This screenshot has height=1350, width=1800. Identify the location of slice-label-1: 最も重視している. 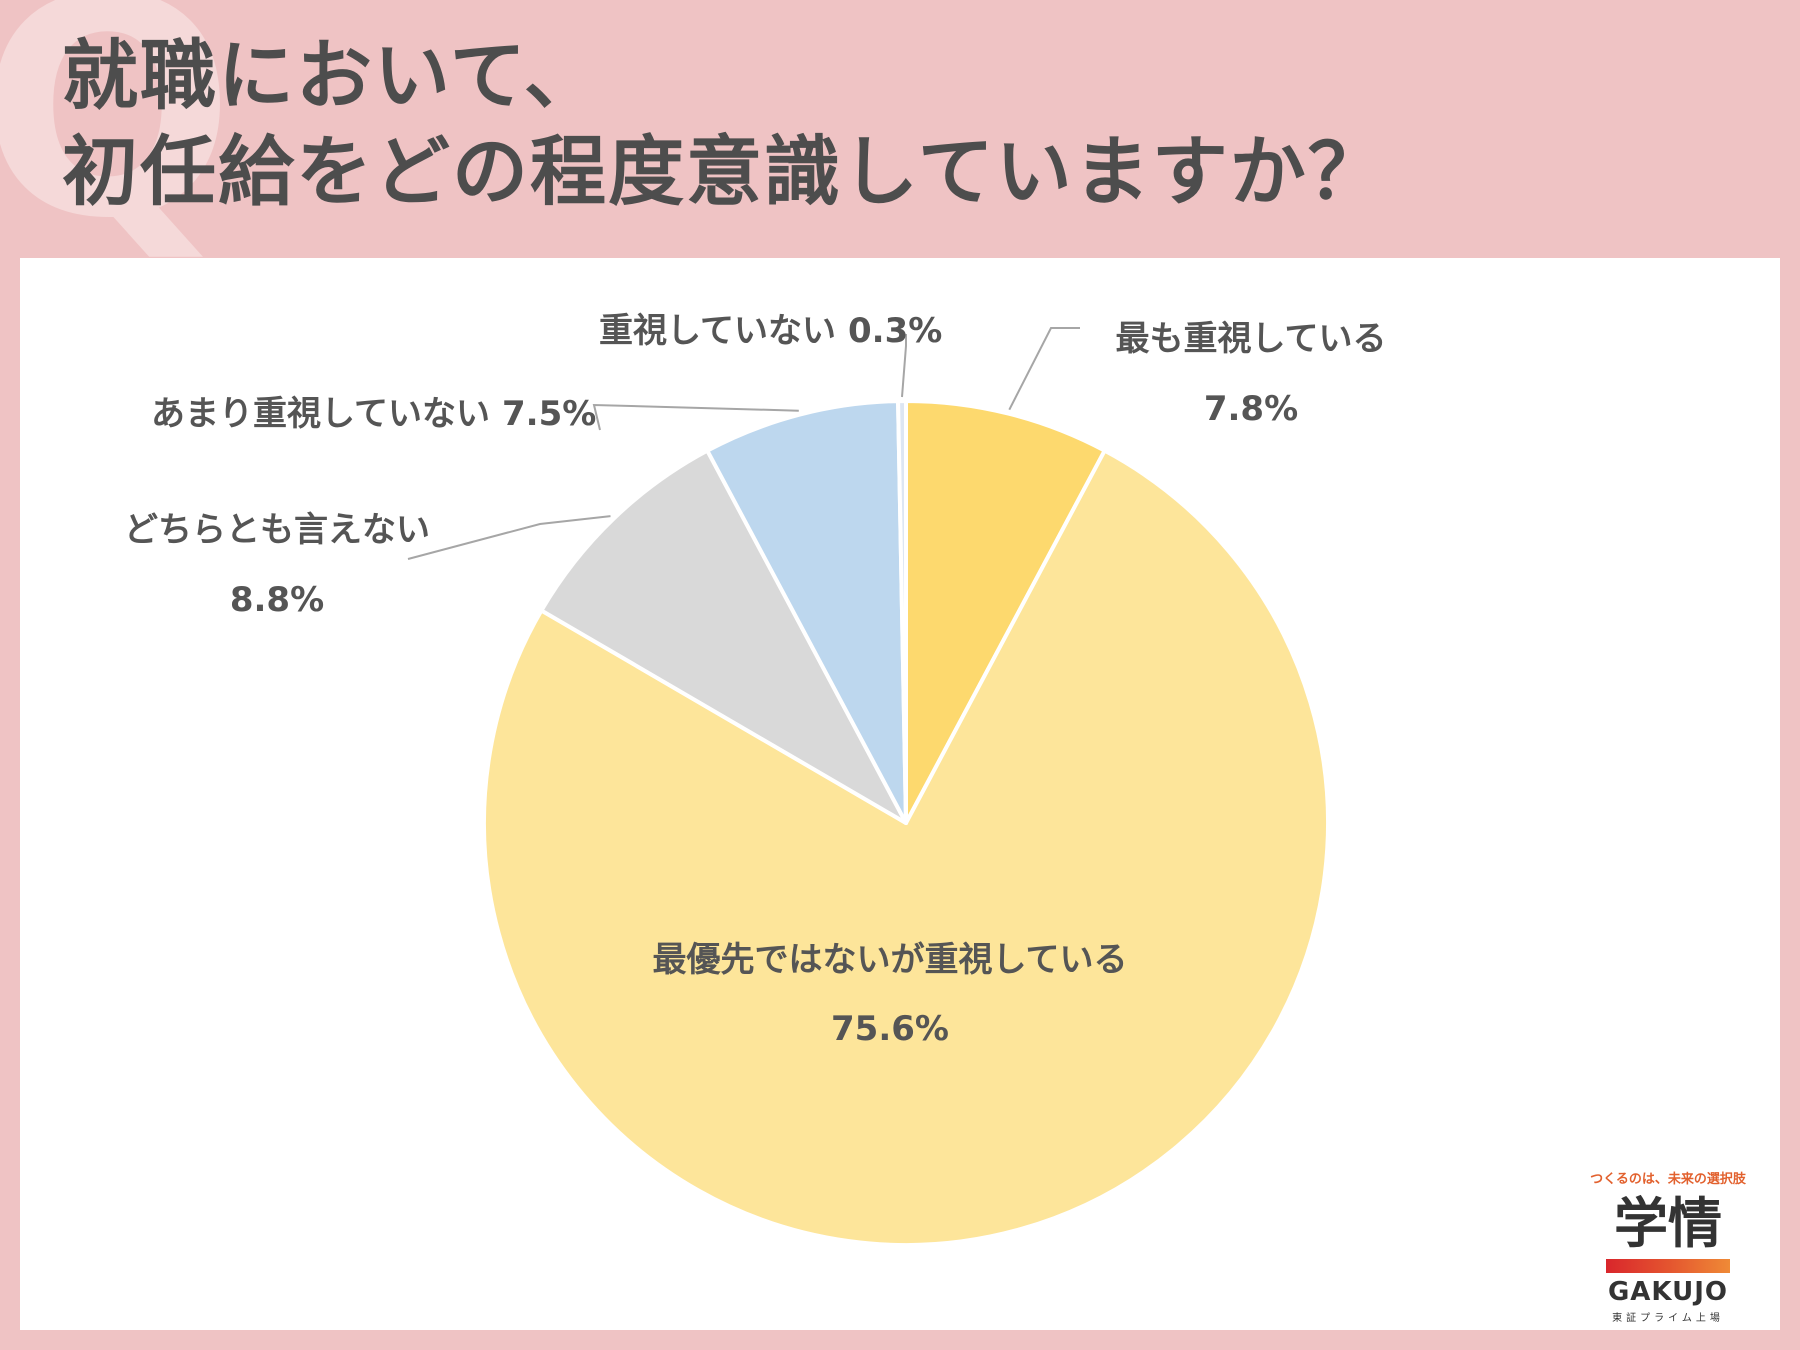
(1251, 339).